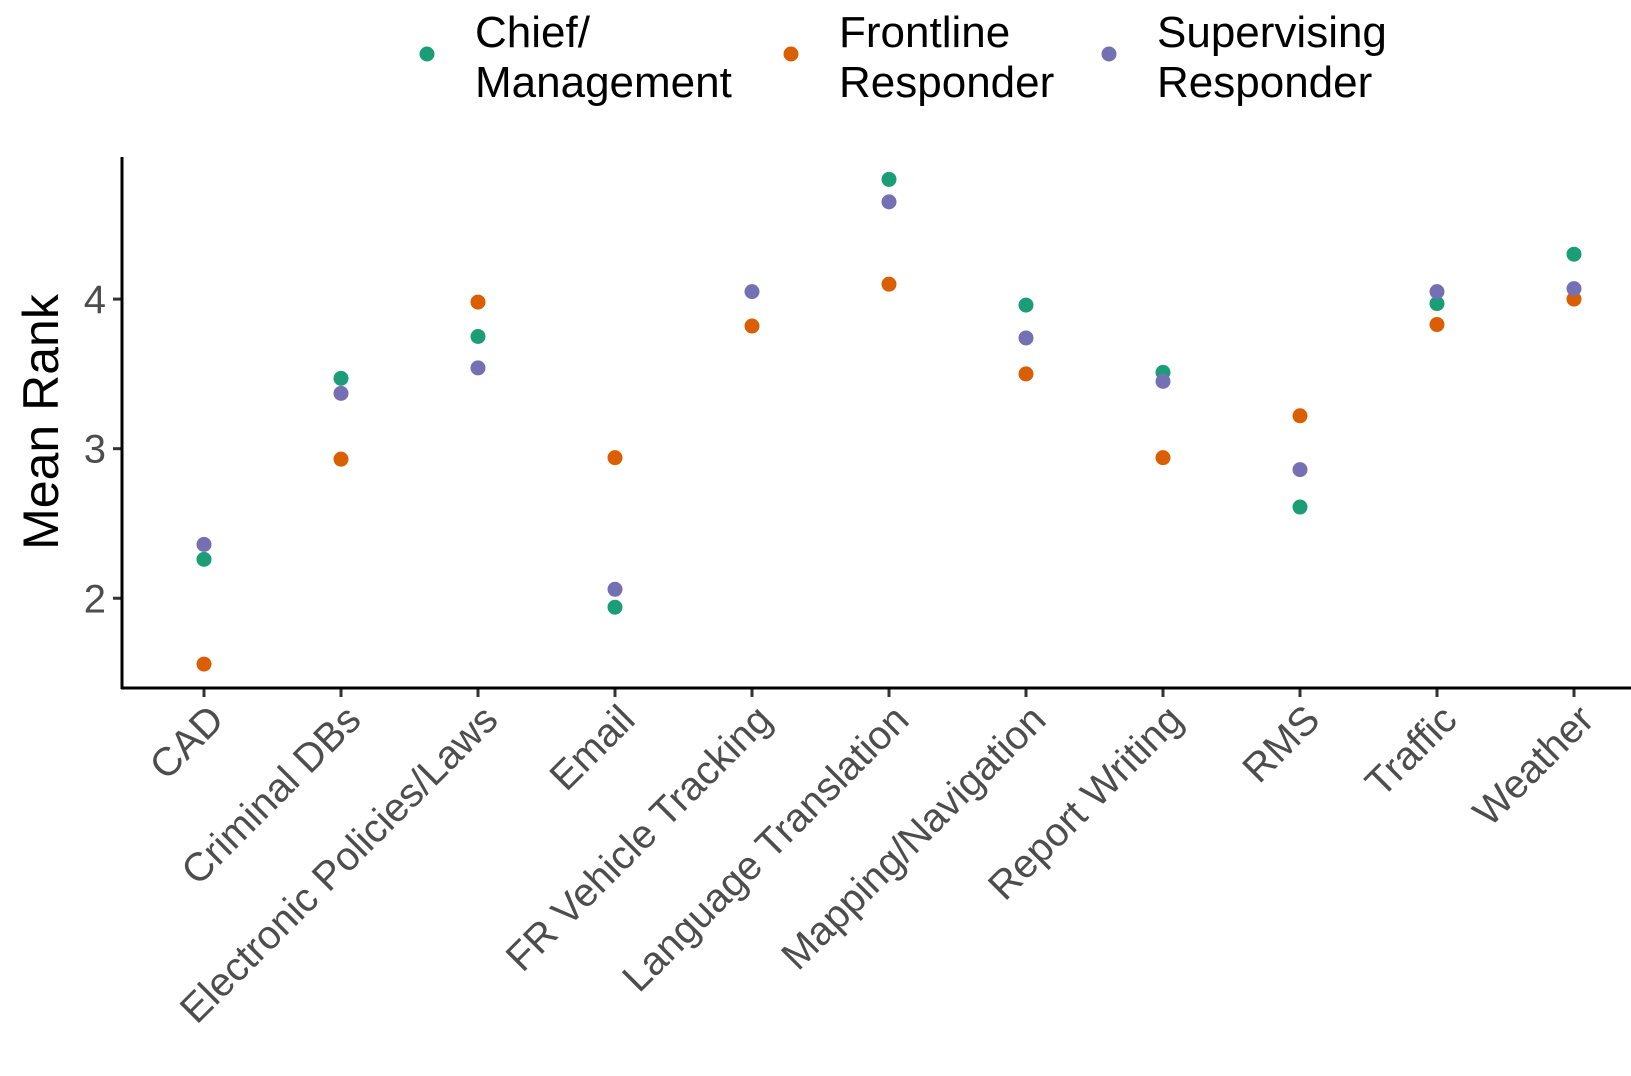  I want to click on x-tick-label: FR Vehicle Tracking, so click(639, 838).